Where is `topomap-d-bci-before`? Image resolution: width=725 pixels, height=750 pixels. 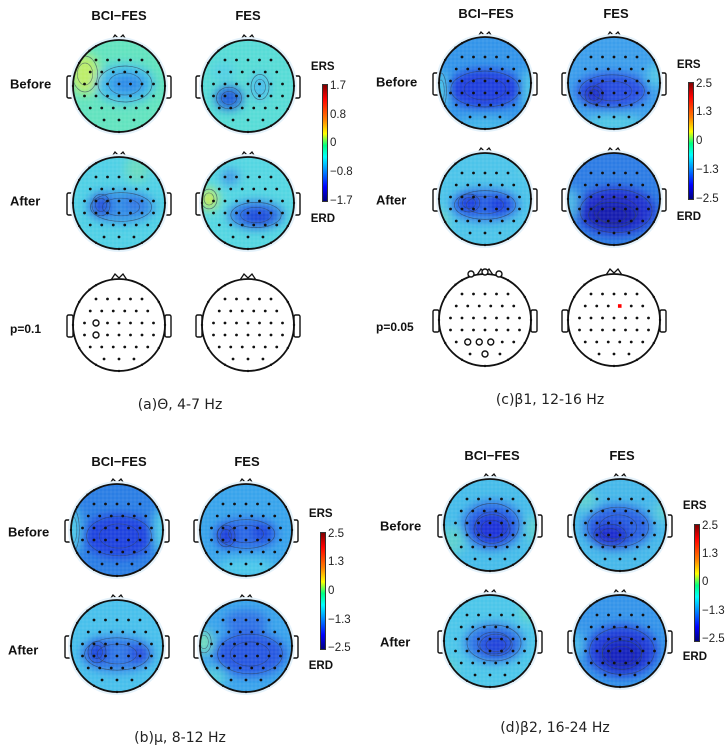 topomap-d-bci-before is located at coordinates (490, 523).